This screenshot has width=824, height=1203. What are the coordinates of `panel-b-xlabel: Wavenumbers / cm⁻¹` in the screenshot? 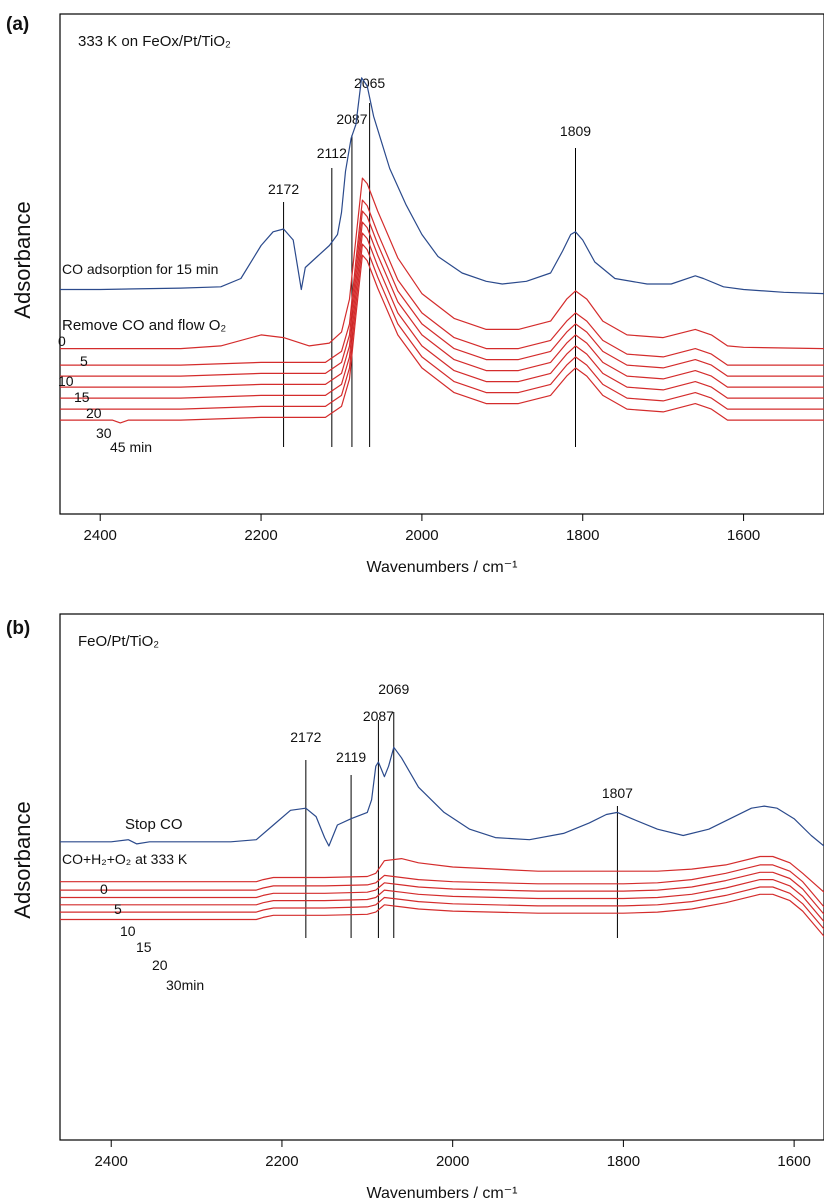 It's located at (442, 1193).